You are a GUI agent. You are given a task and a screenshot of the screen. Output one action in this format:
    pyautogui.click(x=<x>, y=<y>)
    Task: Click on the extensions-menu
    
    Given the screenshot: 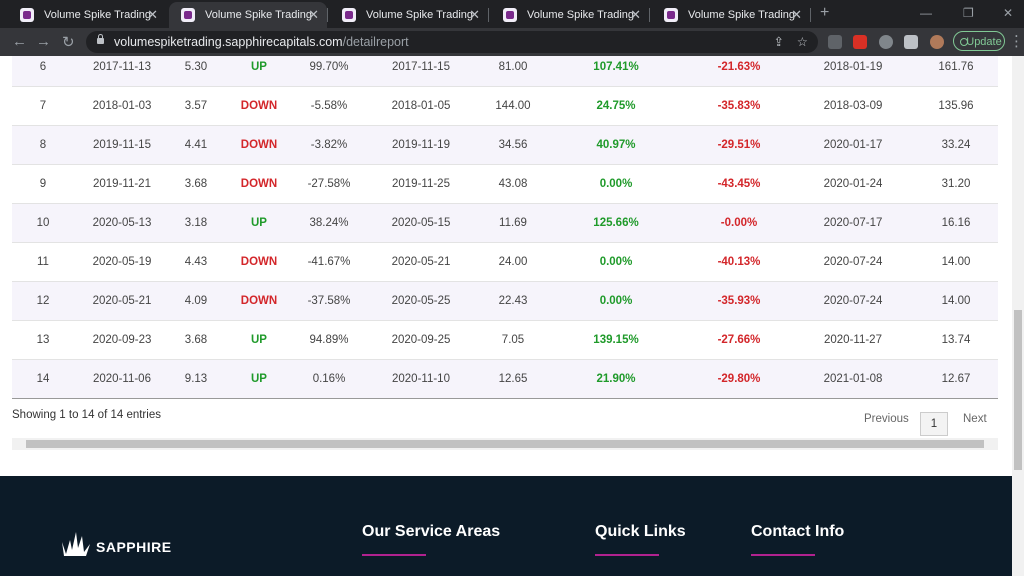 What is the action you would take?
    pyautogui.click(x=911, y=42)
    